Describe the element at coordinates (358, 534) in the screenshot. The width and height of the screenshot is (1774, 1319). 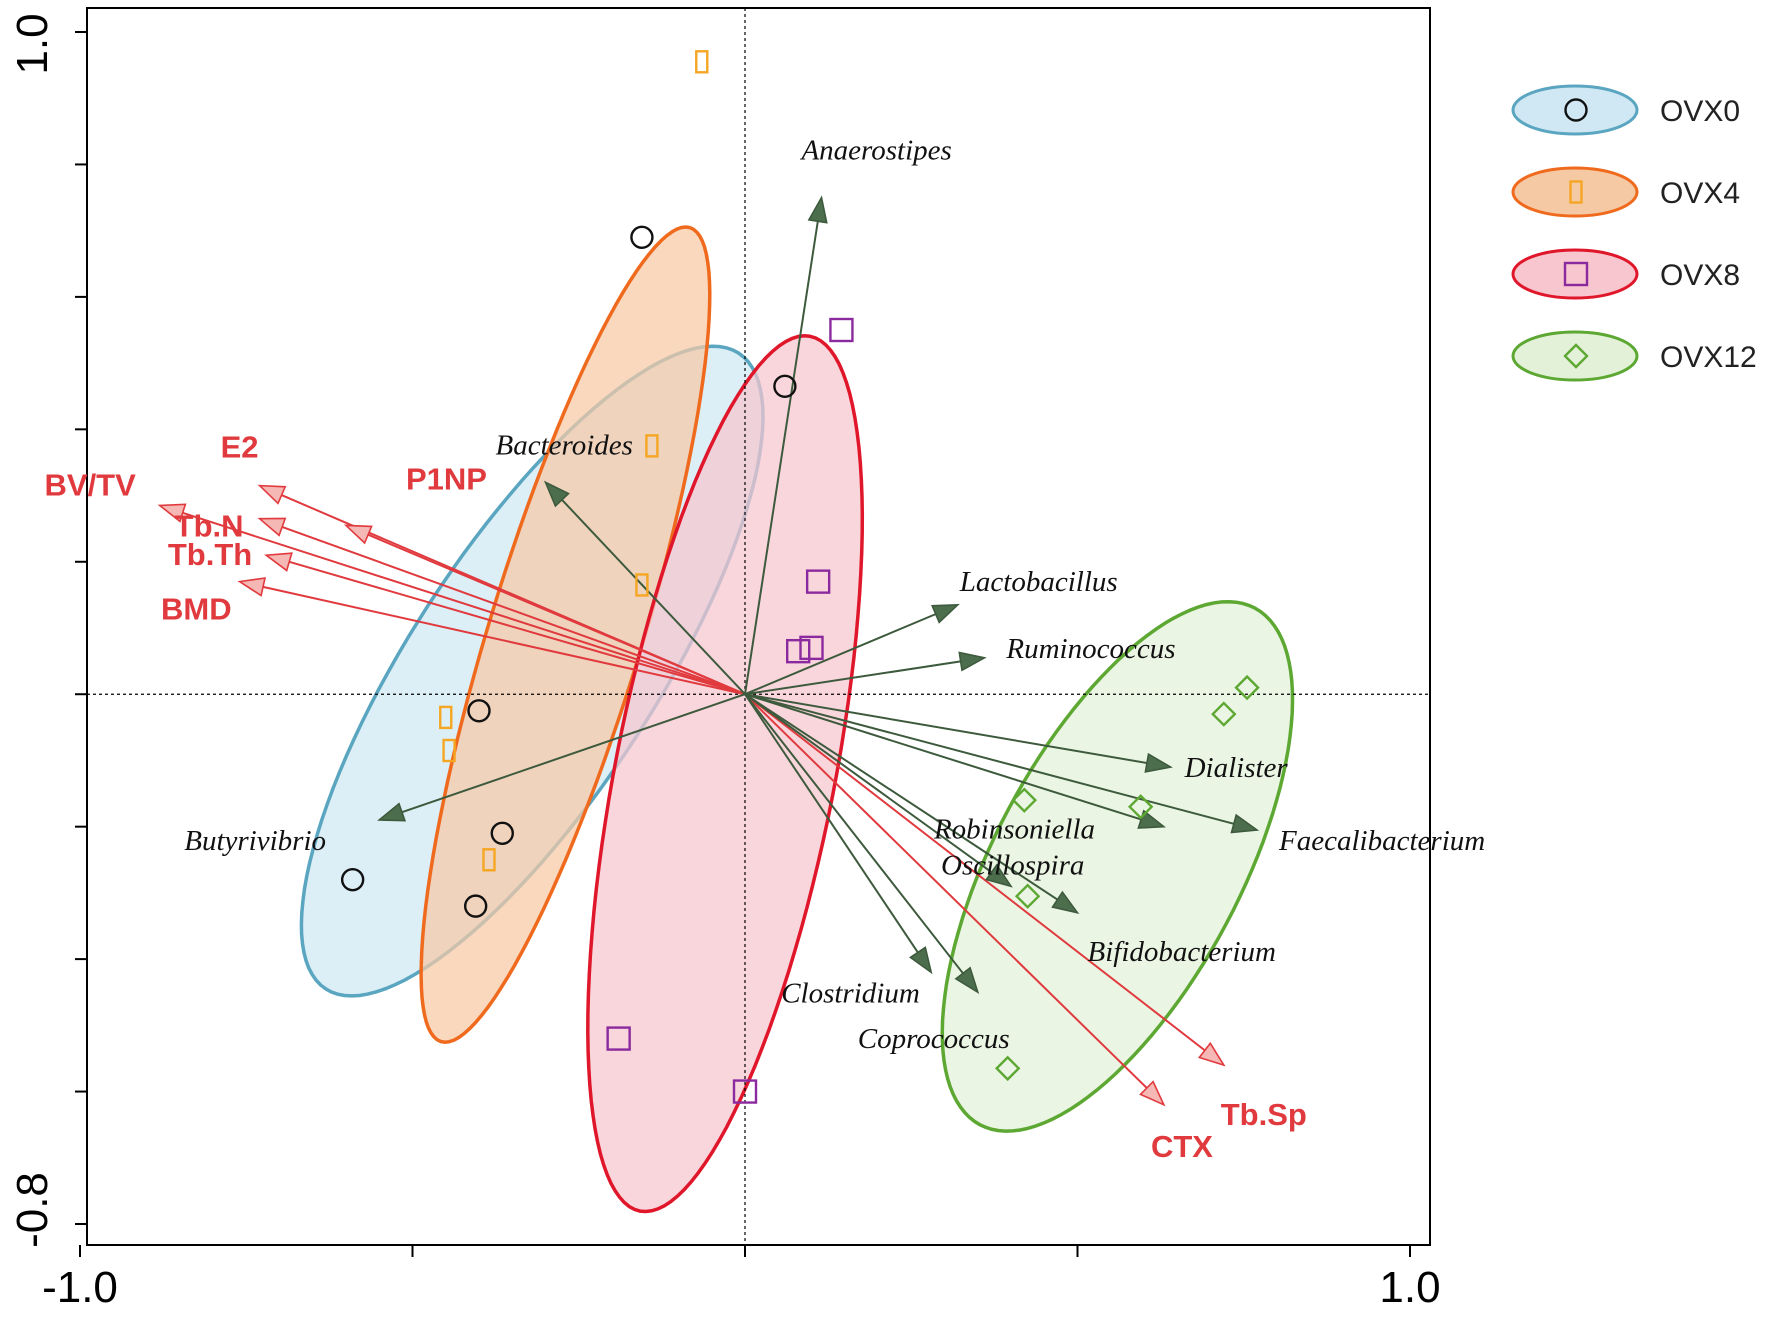
I see `env-arrow-p1np-head` at that location.